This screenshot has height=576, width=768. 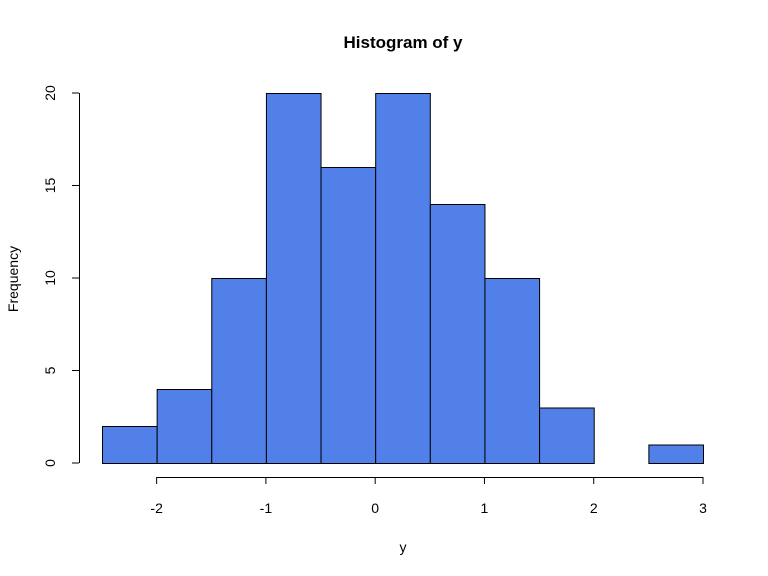 What do you see at coordinates (403, 547) in the screenshot?
I see `x-axis-label: y` at bounding box center [403, 547].